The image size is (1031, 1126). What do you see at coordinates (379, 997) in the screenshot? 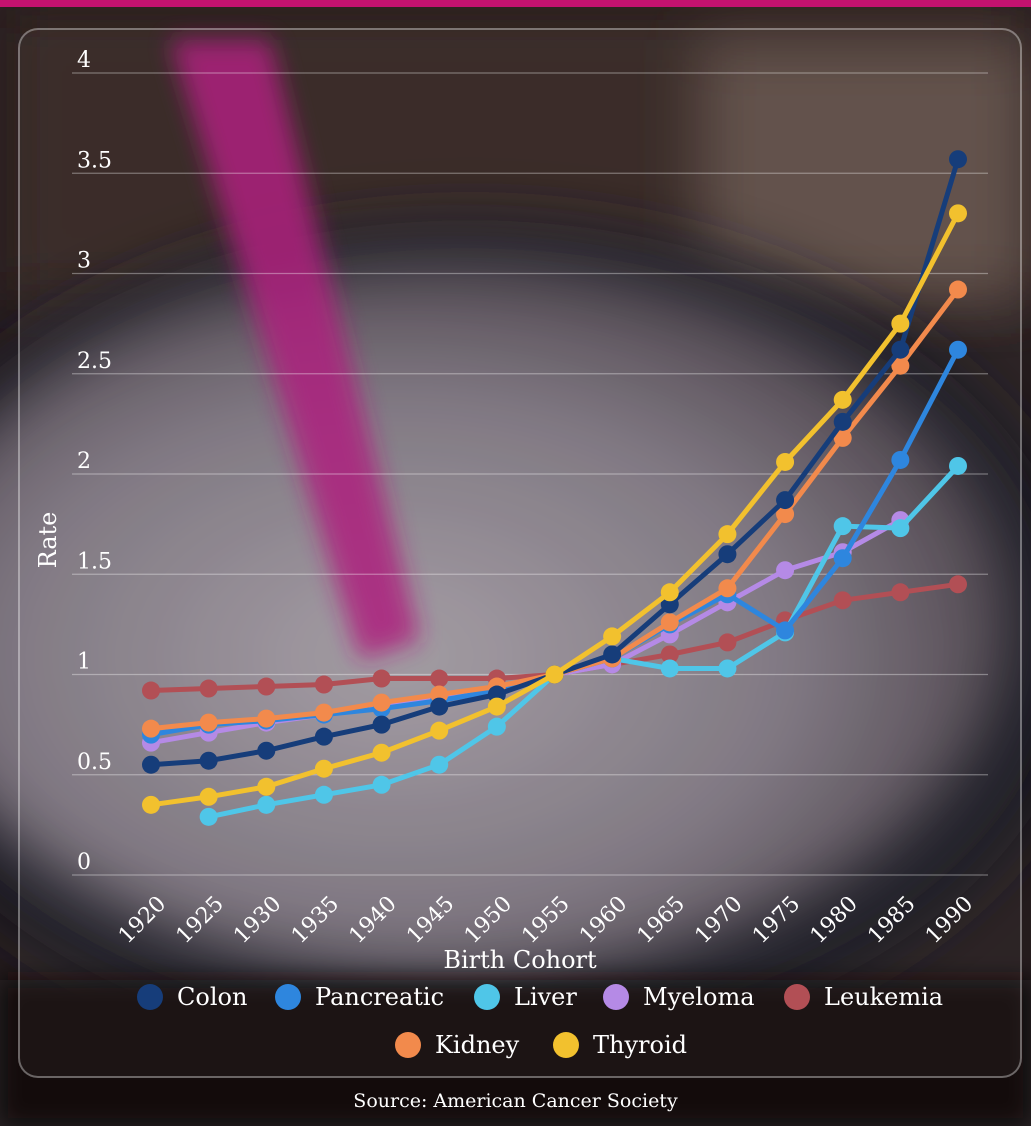
I see `legend-label-pancreatic: Pancreatic` at bounding box center [379, 997].